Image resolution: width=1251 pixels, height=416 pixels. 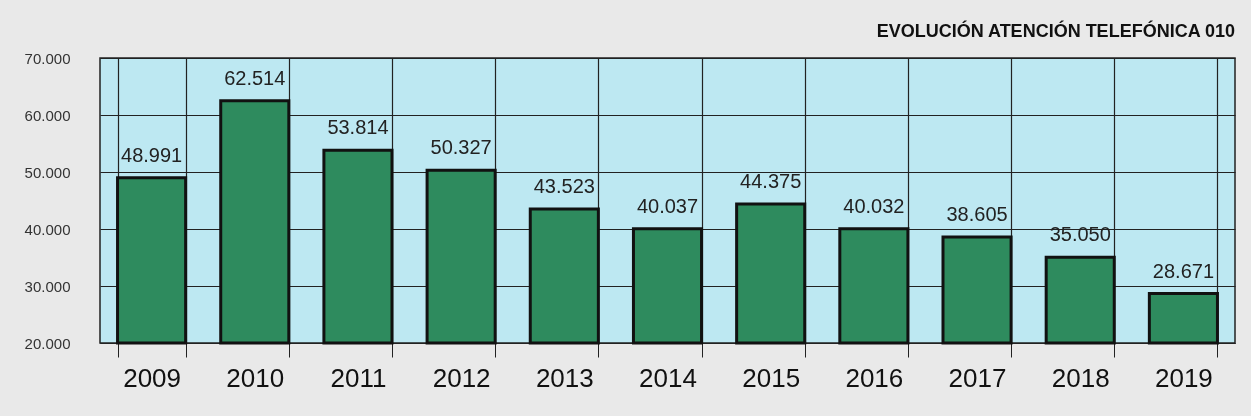 I want to click on y-tick-label: 70.000, so click(x=47, y=58).